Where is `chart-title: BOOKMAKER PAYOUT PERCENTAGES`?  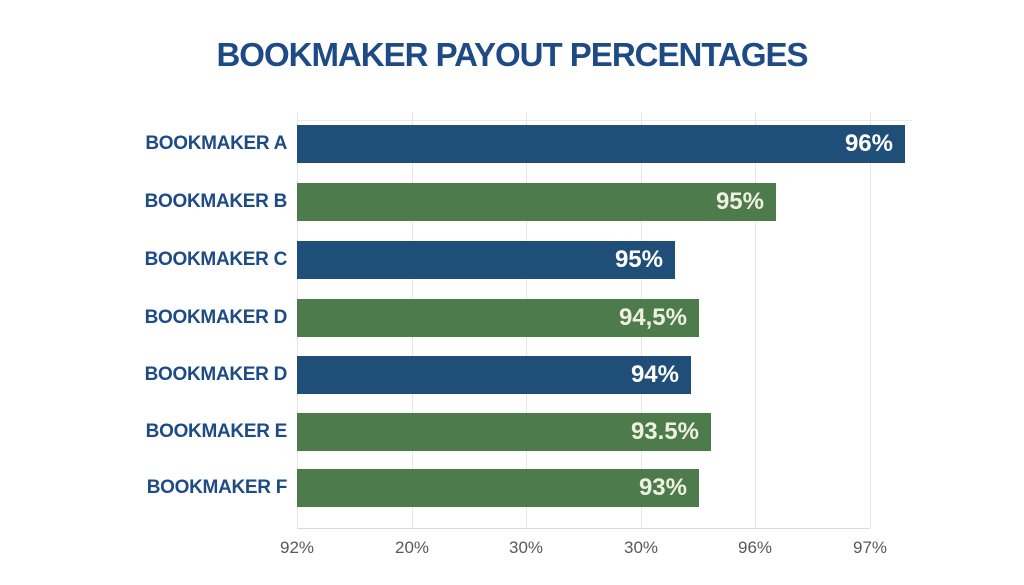
chart-title: BOOKMAKER PAYOUT PERCENTAGES is located at coordinates (512, 54).